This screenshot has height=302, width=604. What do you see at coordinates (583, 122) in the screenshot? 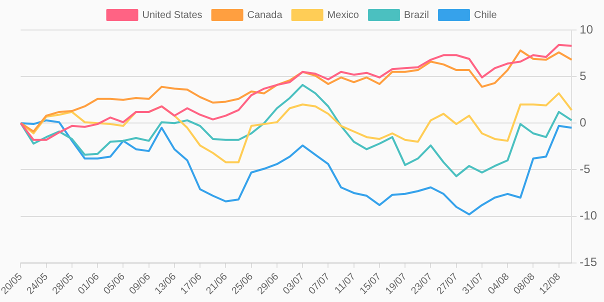
I see `y-tick-label: 0` at bounding box center [583, 122].